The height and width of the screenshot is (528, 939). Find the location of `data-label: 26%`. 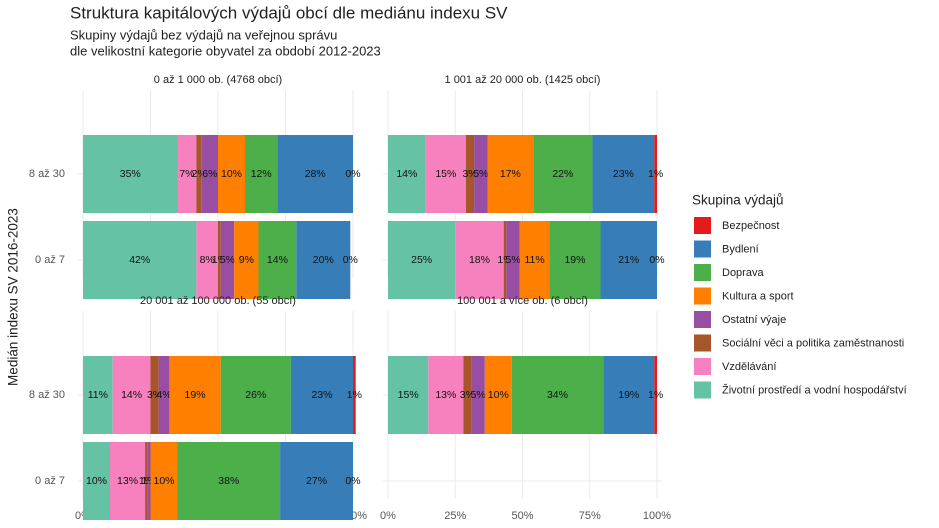

data-label: 26% is located at coordinates (255, 395).